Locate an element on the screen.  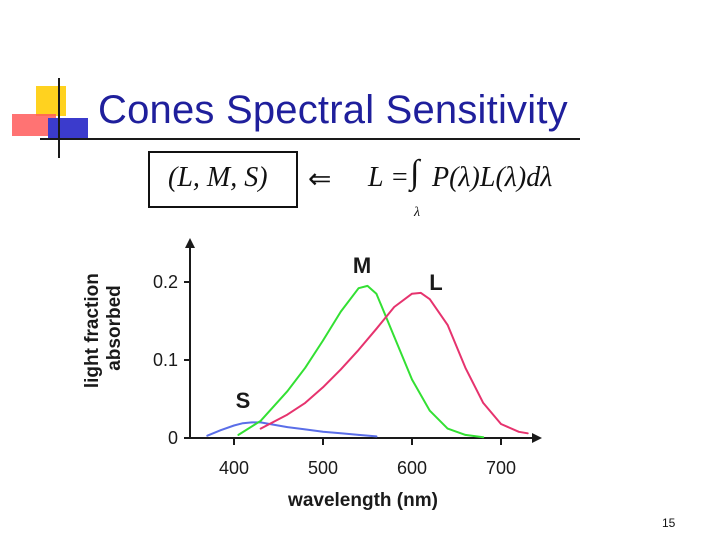
y-tick-label: 0.2 is located at coordinates (165, 282).